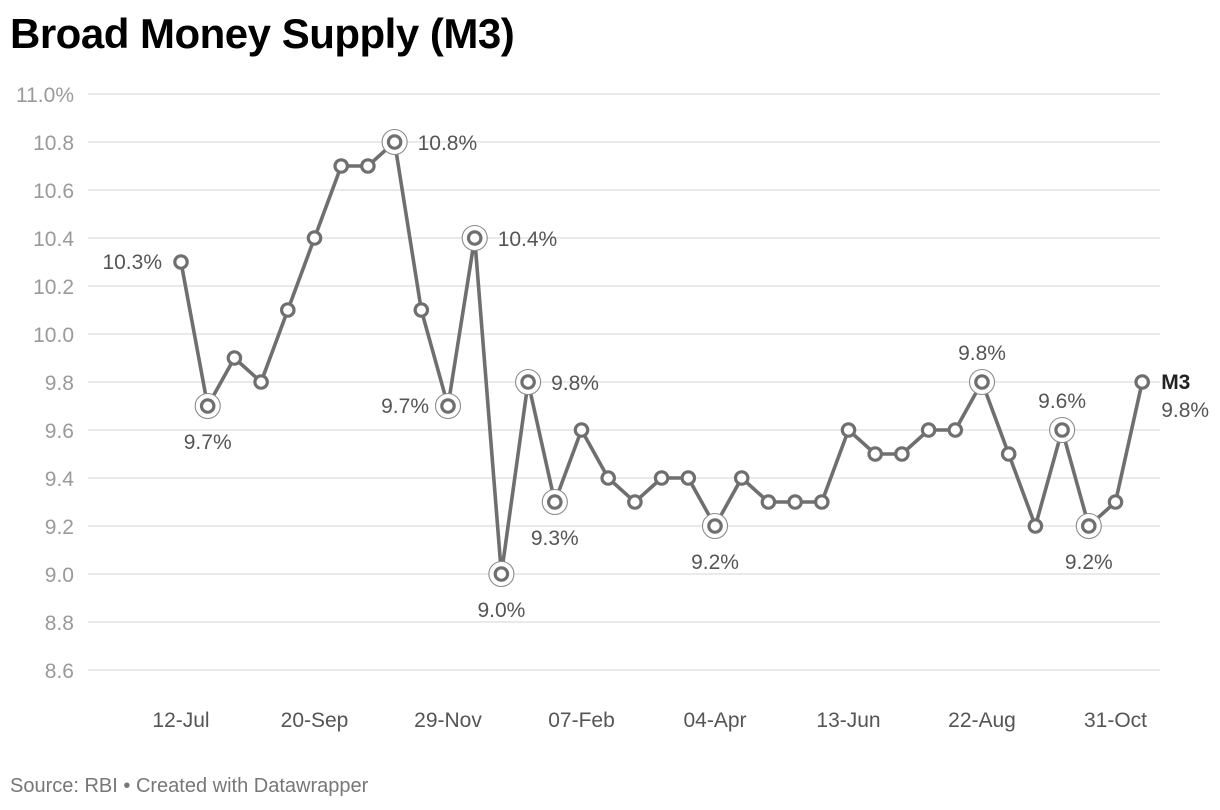 Image resolution: width=1220 pixels, height=810 pixels. I want to click on y-tick-label: 8.8, so click(59, 623).